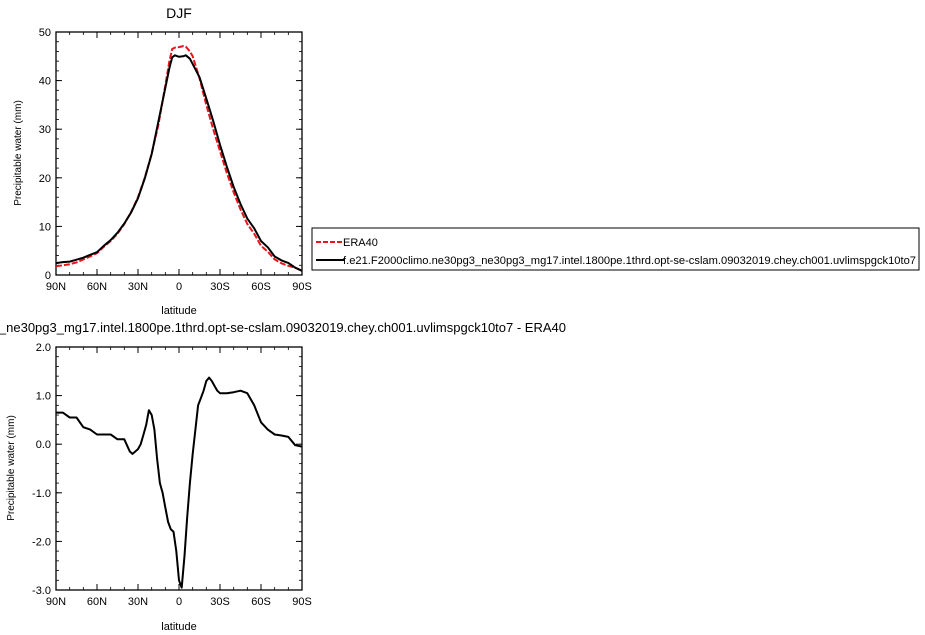 The width and height of the screenshot is (925, 635). What do you see at coordinates (45, 179) in the screenshot?
I see `top-ytick-label: 20` at bounding box center [45, 179].